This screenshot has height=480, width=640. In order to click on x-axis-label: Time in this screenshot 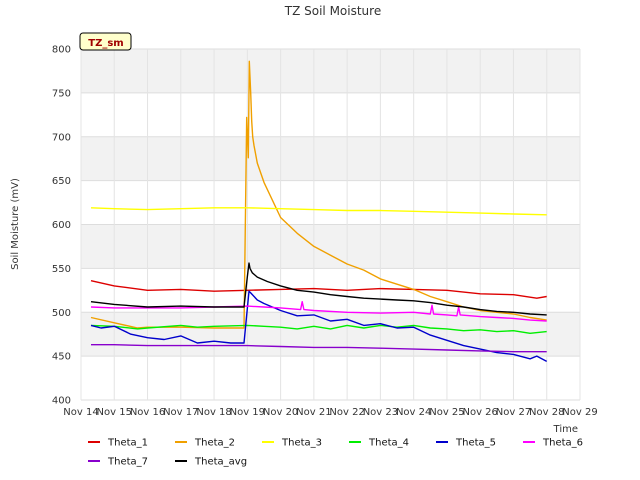, I will do `click(565, 429)`.